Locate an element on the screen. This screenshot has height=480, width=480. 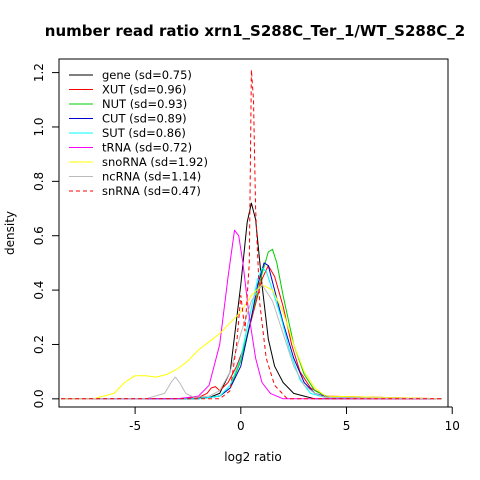
y-axis-label: density is located at coordinates (10, 233).